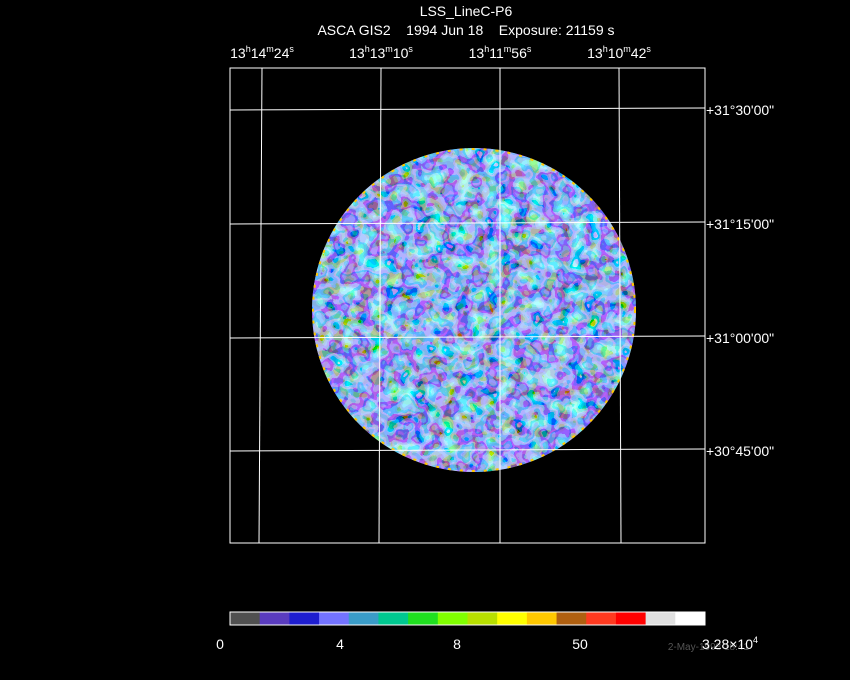 The height and width of the screenshot is (680, 850). What do you see at coordinates (740, 451) in the screenshot?
I see `dec-label: +30°45'00"` at bounding box center [740, 451].